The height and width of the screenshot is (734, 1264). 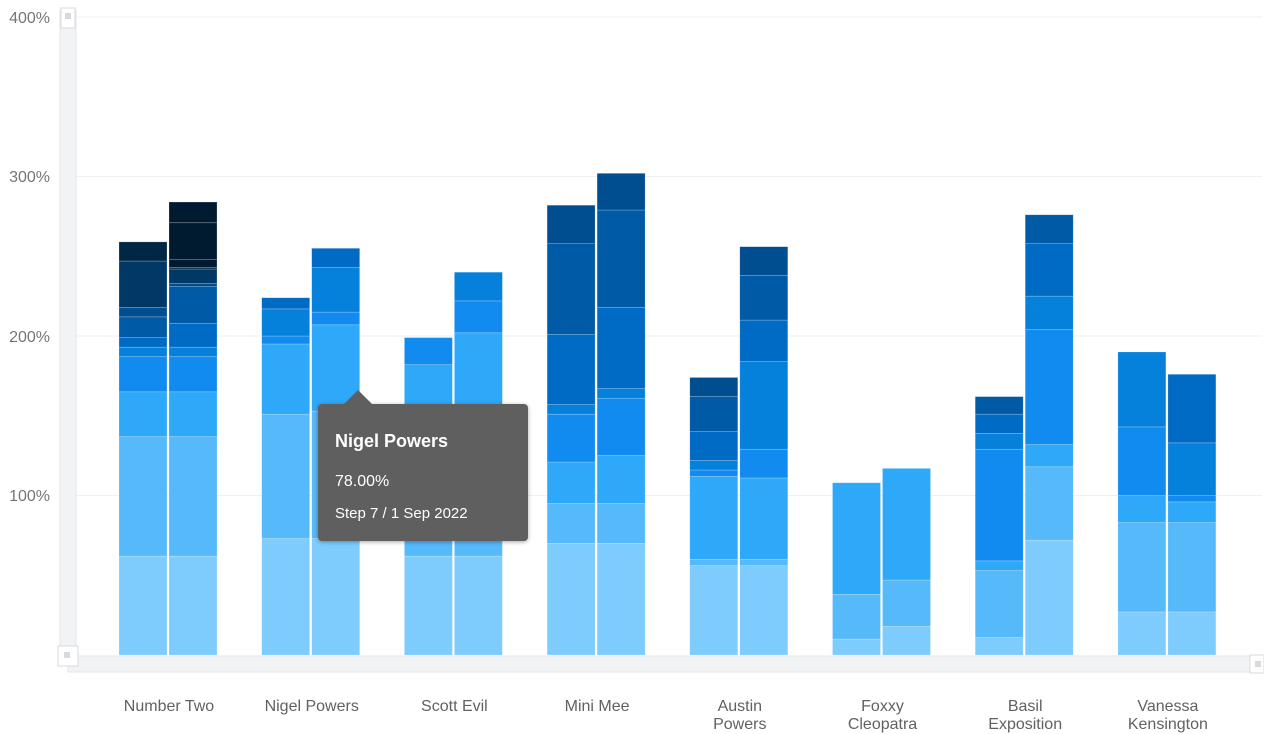 I want to click on y-scrollbar-track, so click(x=68, y=335).